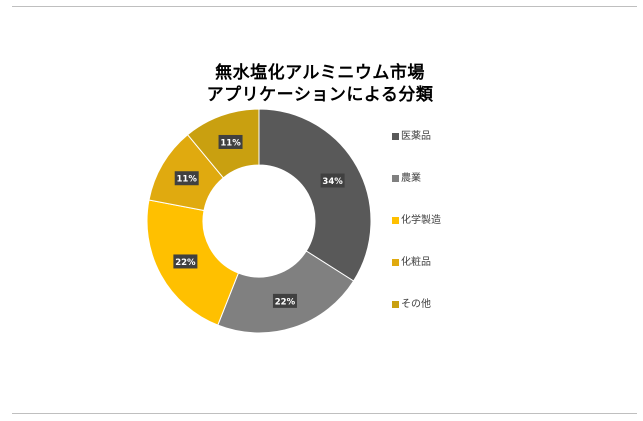  I want to click on legend-swatch-other, so click(395, 304).